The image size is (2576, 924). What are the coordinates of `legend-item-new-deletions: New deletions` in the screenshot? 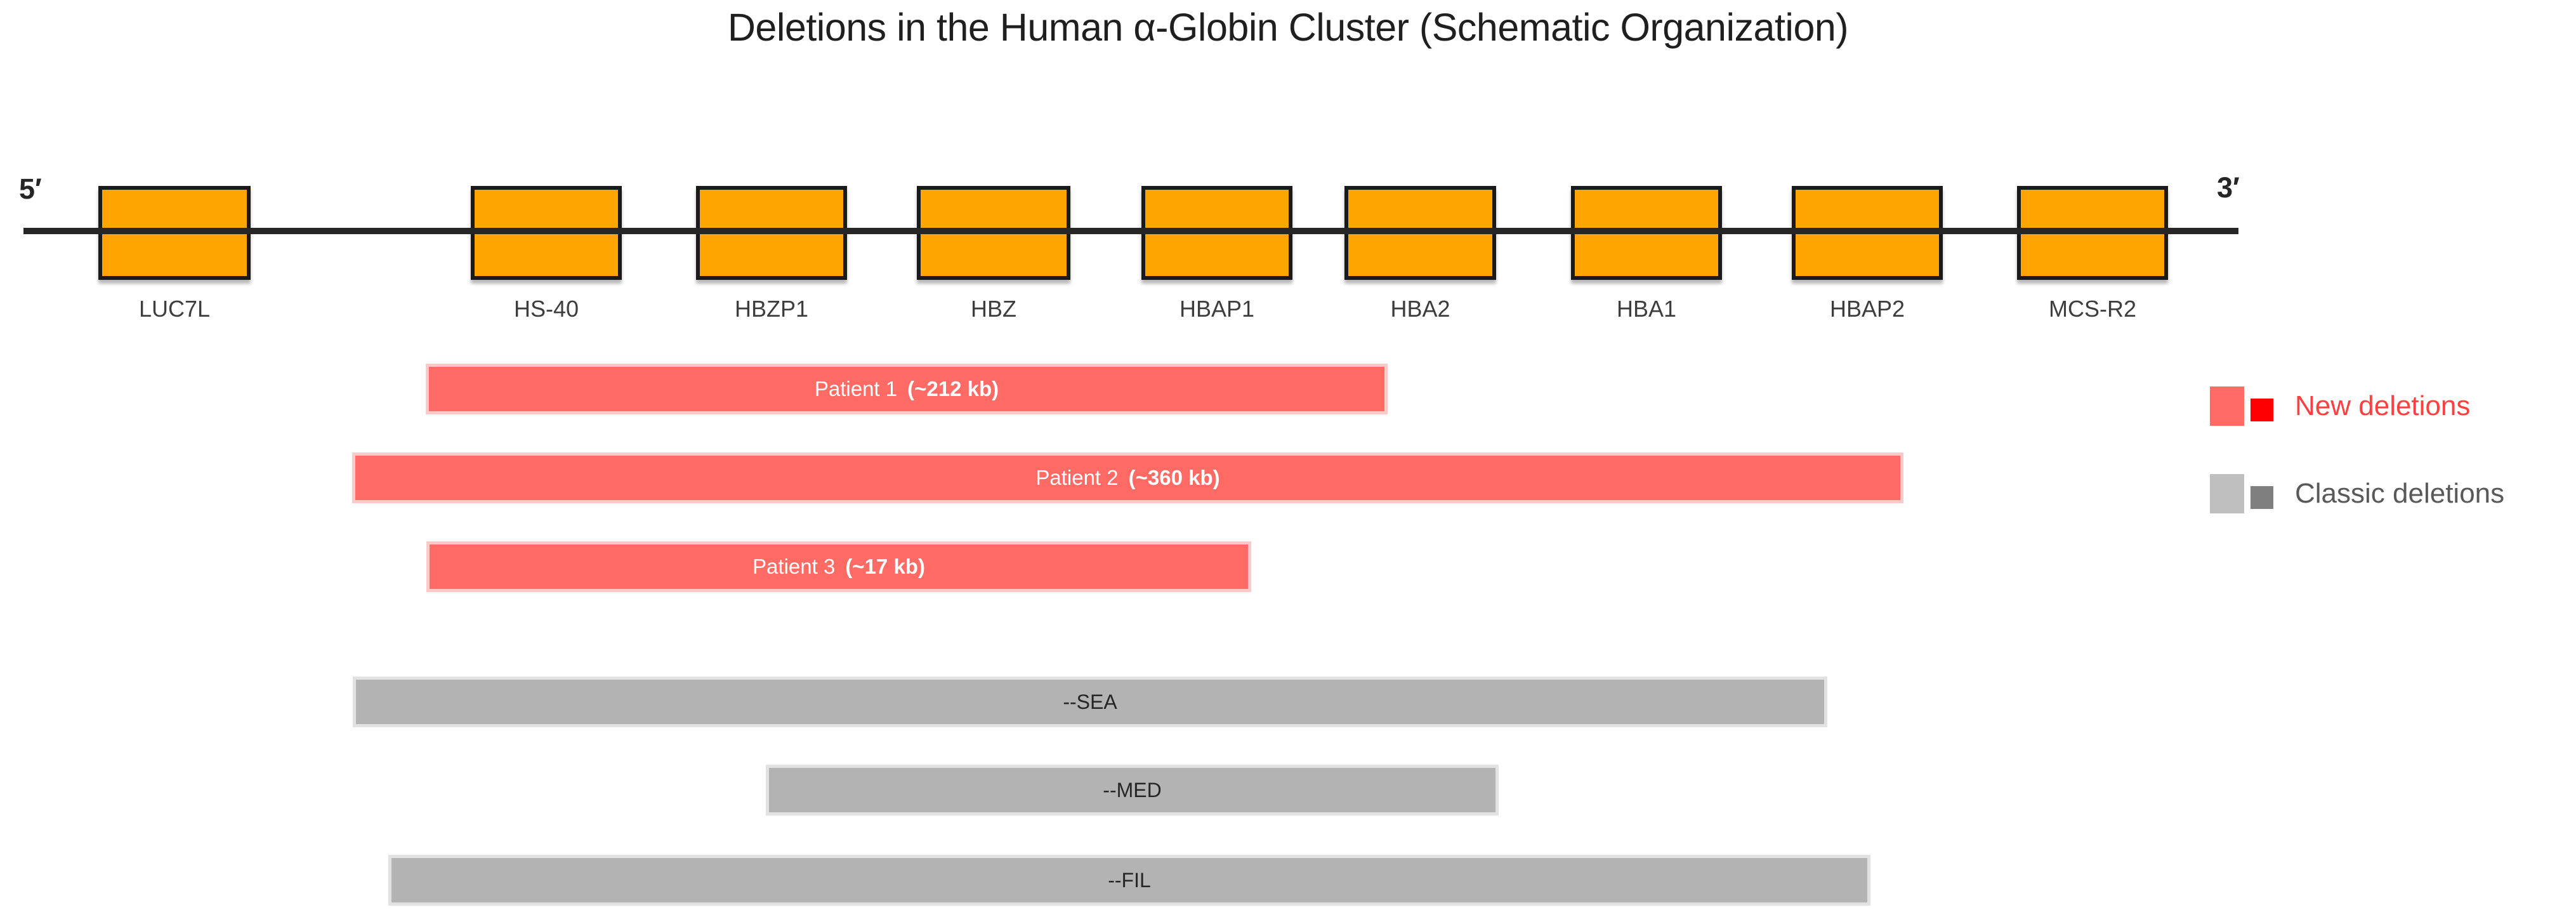 It's located at (2340, 406).